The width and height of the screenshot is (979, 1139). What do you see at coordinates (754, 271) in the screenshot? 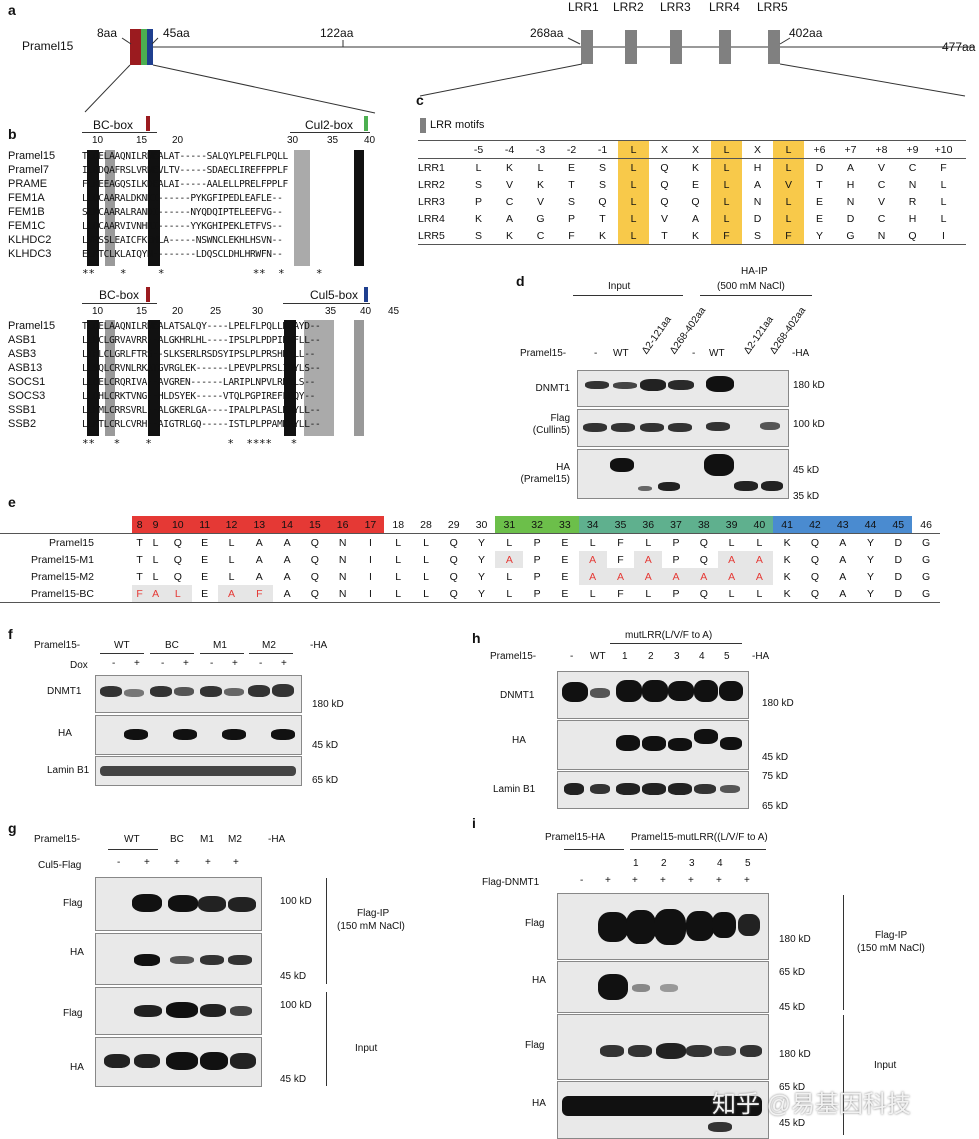
I see `haip-header: HA-IP` at bounding box center [754, 271].